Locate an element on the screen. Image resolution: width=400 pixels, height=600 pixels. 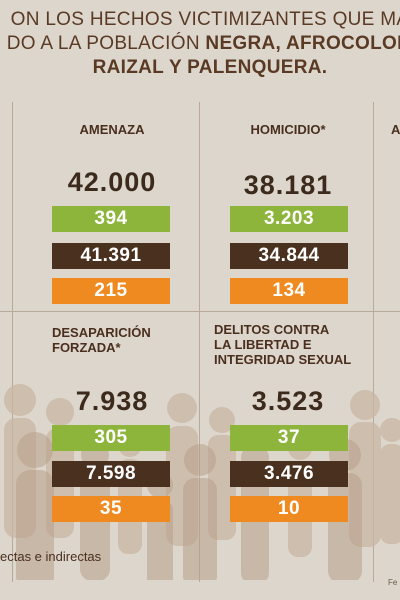
green-bar: 394 is located at coordinates (111, 219).